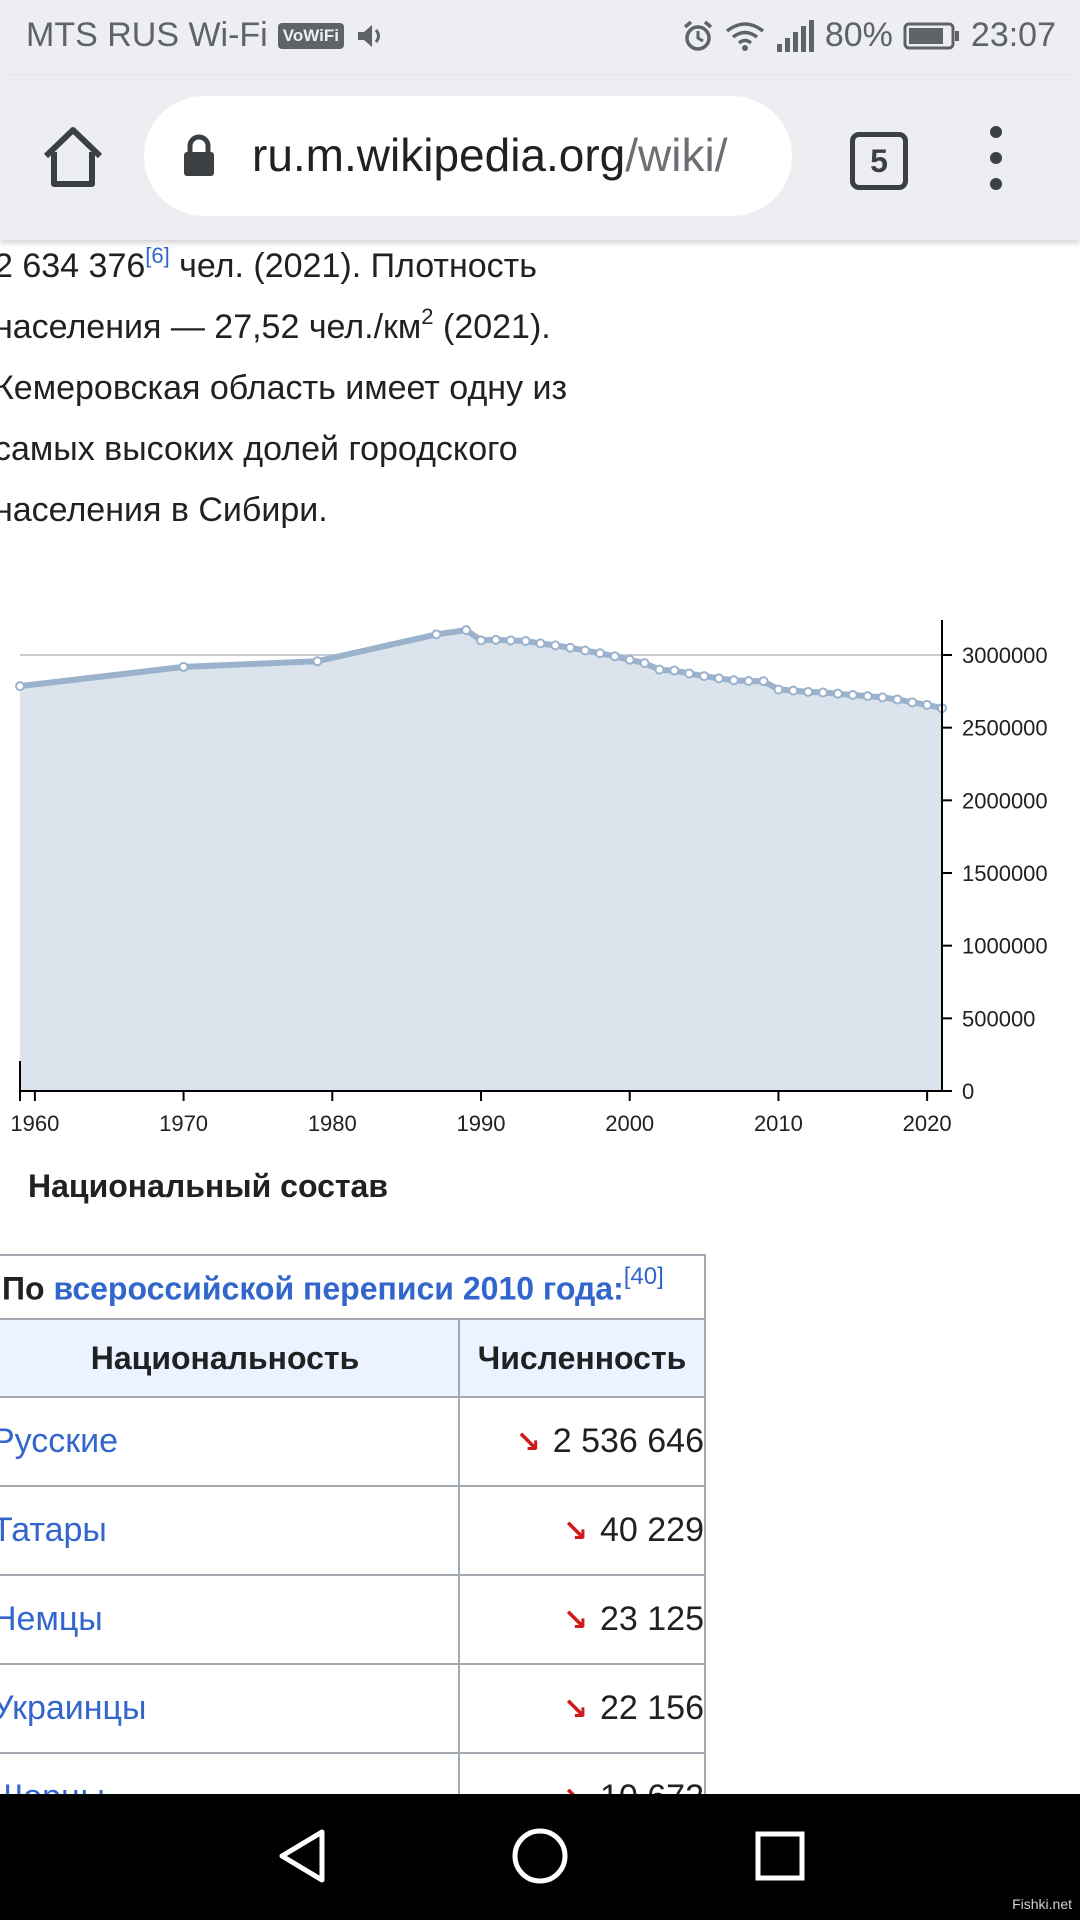 The height and width of the screenshot is (1920, 1080). I want to click on article-line: населения в Сибири., so click(164, 510).